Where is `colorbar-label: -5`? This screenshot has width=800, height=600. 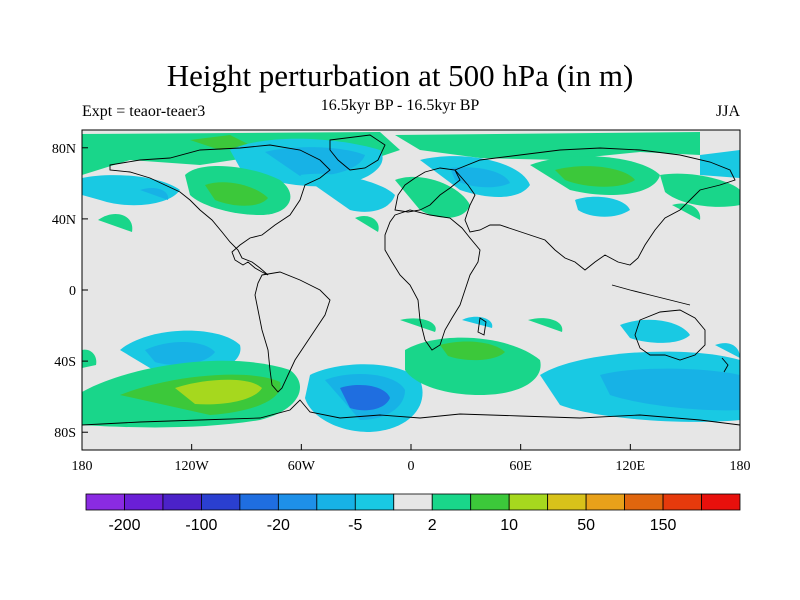 colorbar-label: -5 is located at coordinates (355, 525).